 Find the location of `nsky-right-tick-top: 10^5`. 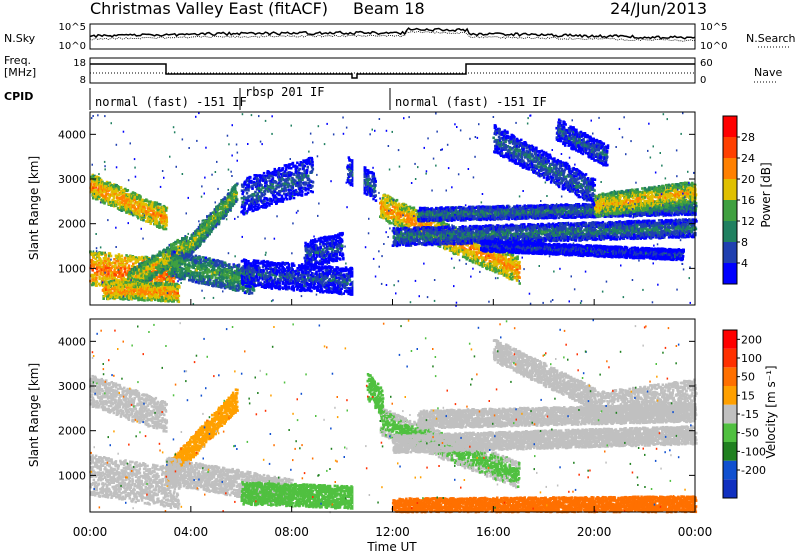

nsky-right-tick-top: 10^5 is located at coordinates (713, 27).